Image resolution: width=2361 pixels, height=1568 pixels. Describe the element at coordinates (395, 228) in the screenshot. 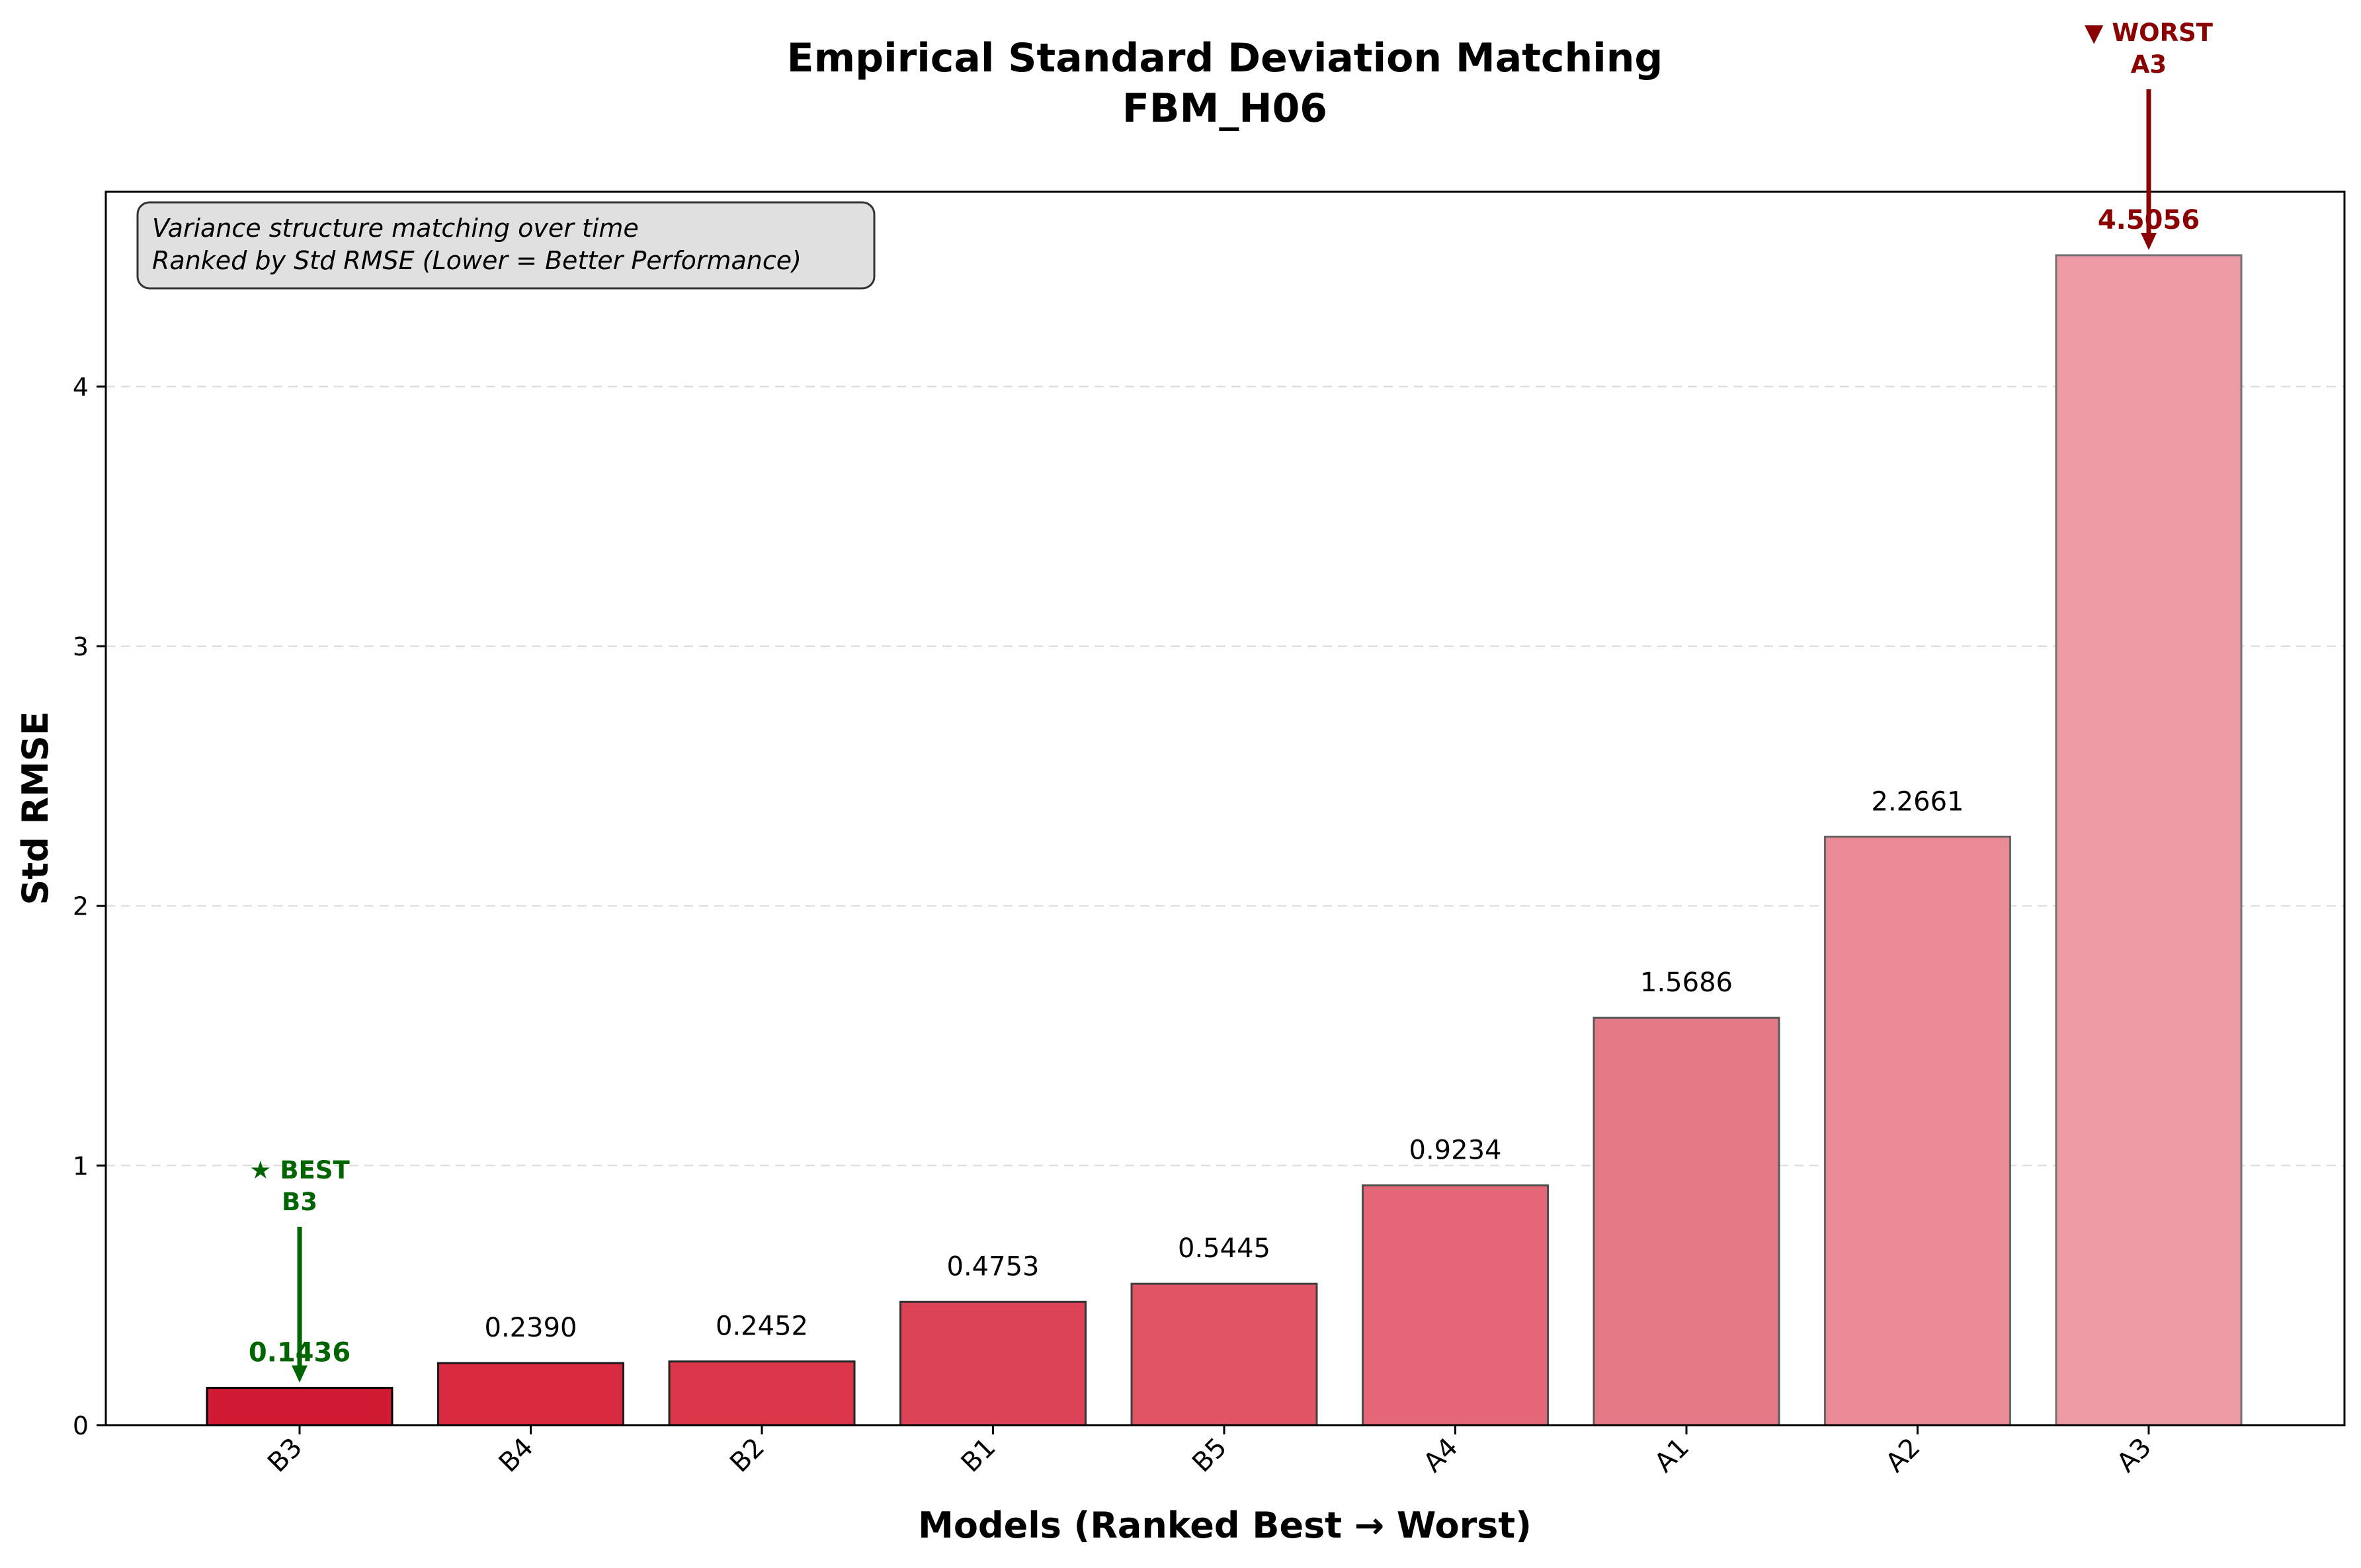

I see `info-box-line1: Variance structure matching over time` at that location.